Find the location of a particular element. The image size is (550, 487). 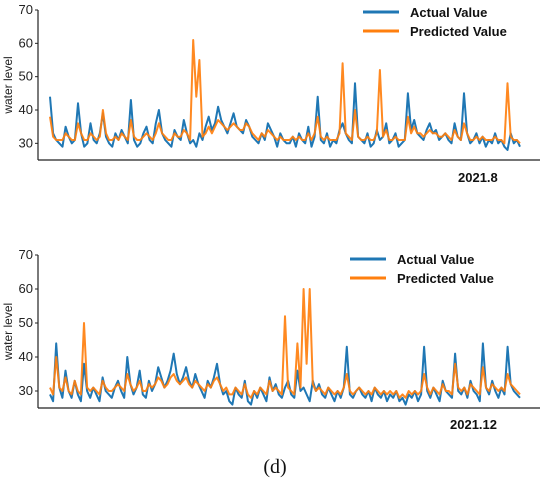

x-axis-label: 2021.12 is located at coordinates (473, 424).